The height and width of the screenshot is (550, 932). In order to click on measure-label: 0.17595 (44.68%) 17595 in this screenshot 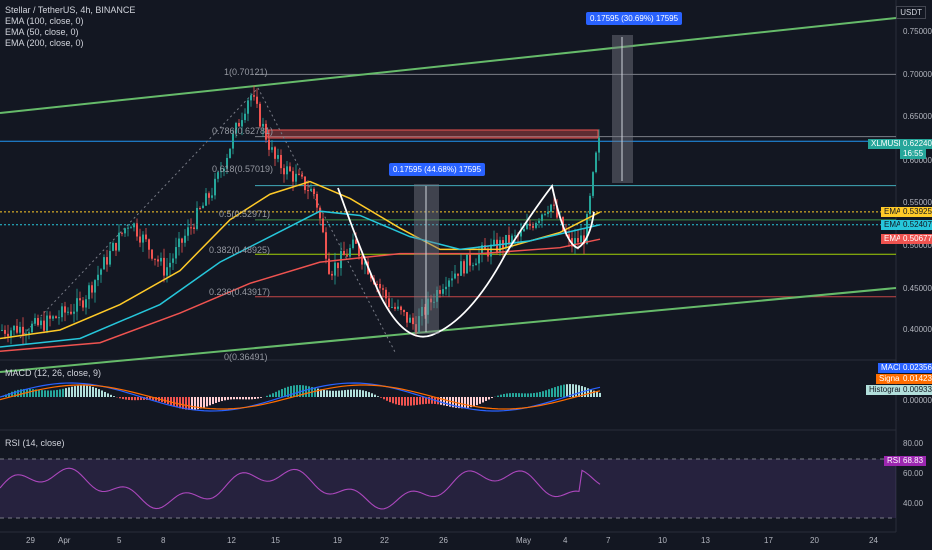, I will do `click(437, 169)`.